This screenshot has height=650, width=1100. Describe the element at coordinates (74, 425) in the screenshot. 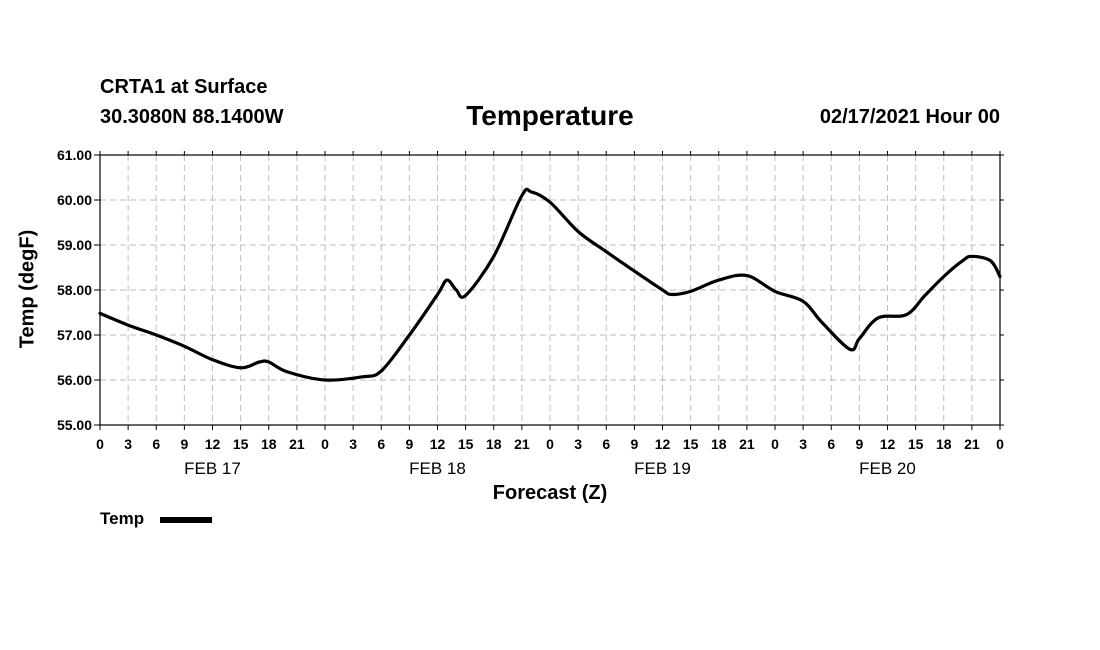

I see `y-tick-label: 55.00` at that location.